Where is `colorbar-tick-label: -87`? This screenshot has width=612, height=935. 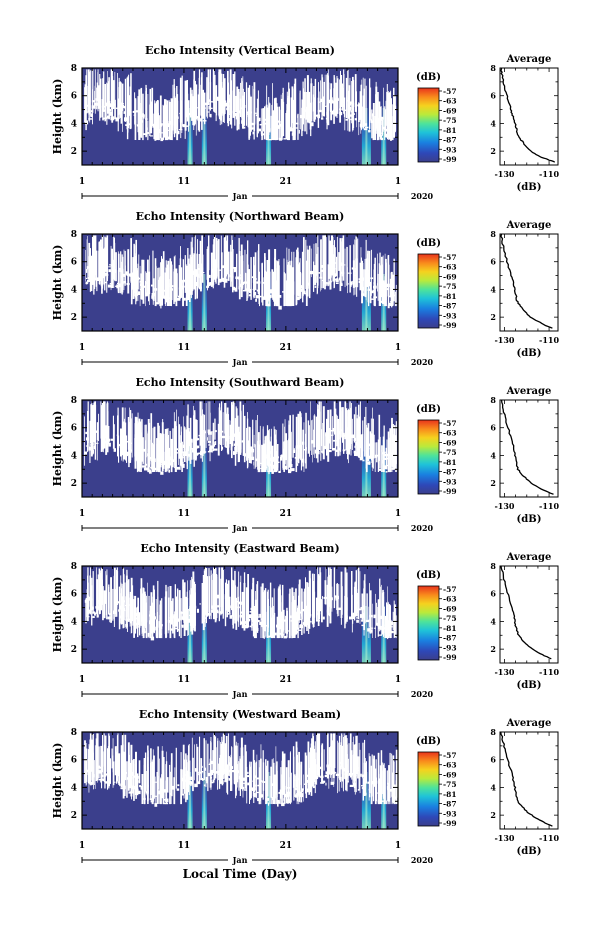
colorbar-tick-label: -87 is located at coordinates (450, 638).